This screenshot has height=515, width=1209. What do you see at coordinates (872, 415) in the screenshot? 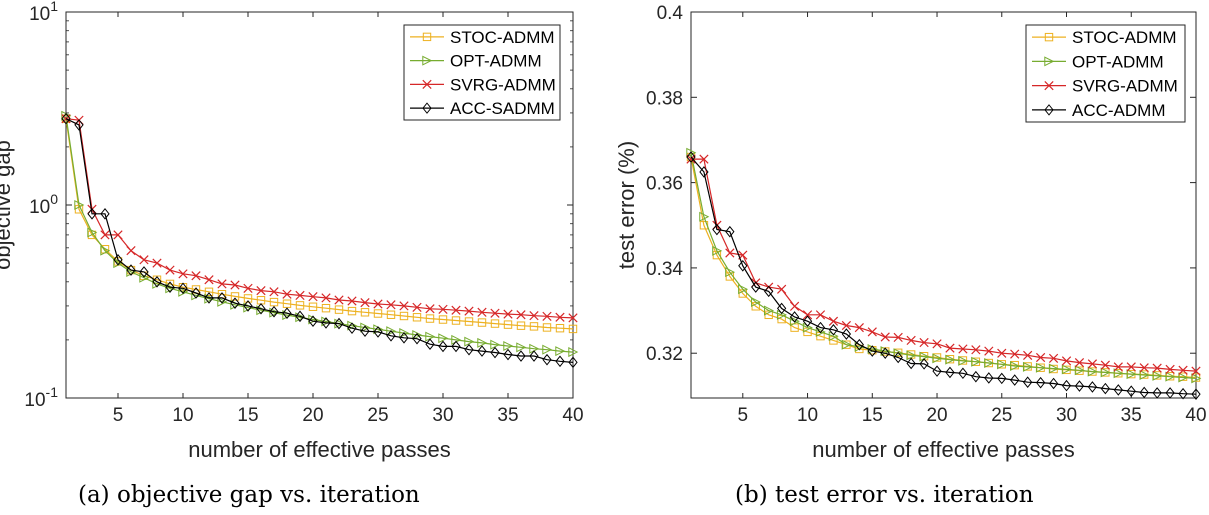
I see `x-tick-label: 15` at bounding box center [872, 415].